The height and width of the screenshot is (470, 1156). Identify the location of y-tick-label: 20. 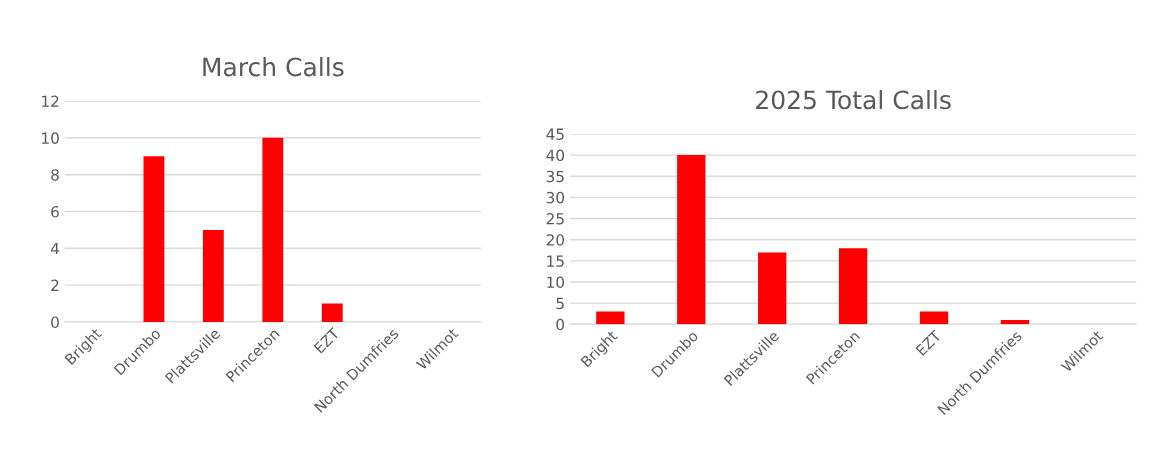
(555, 240).